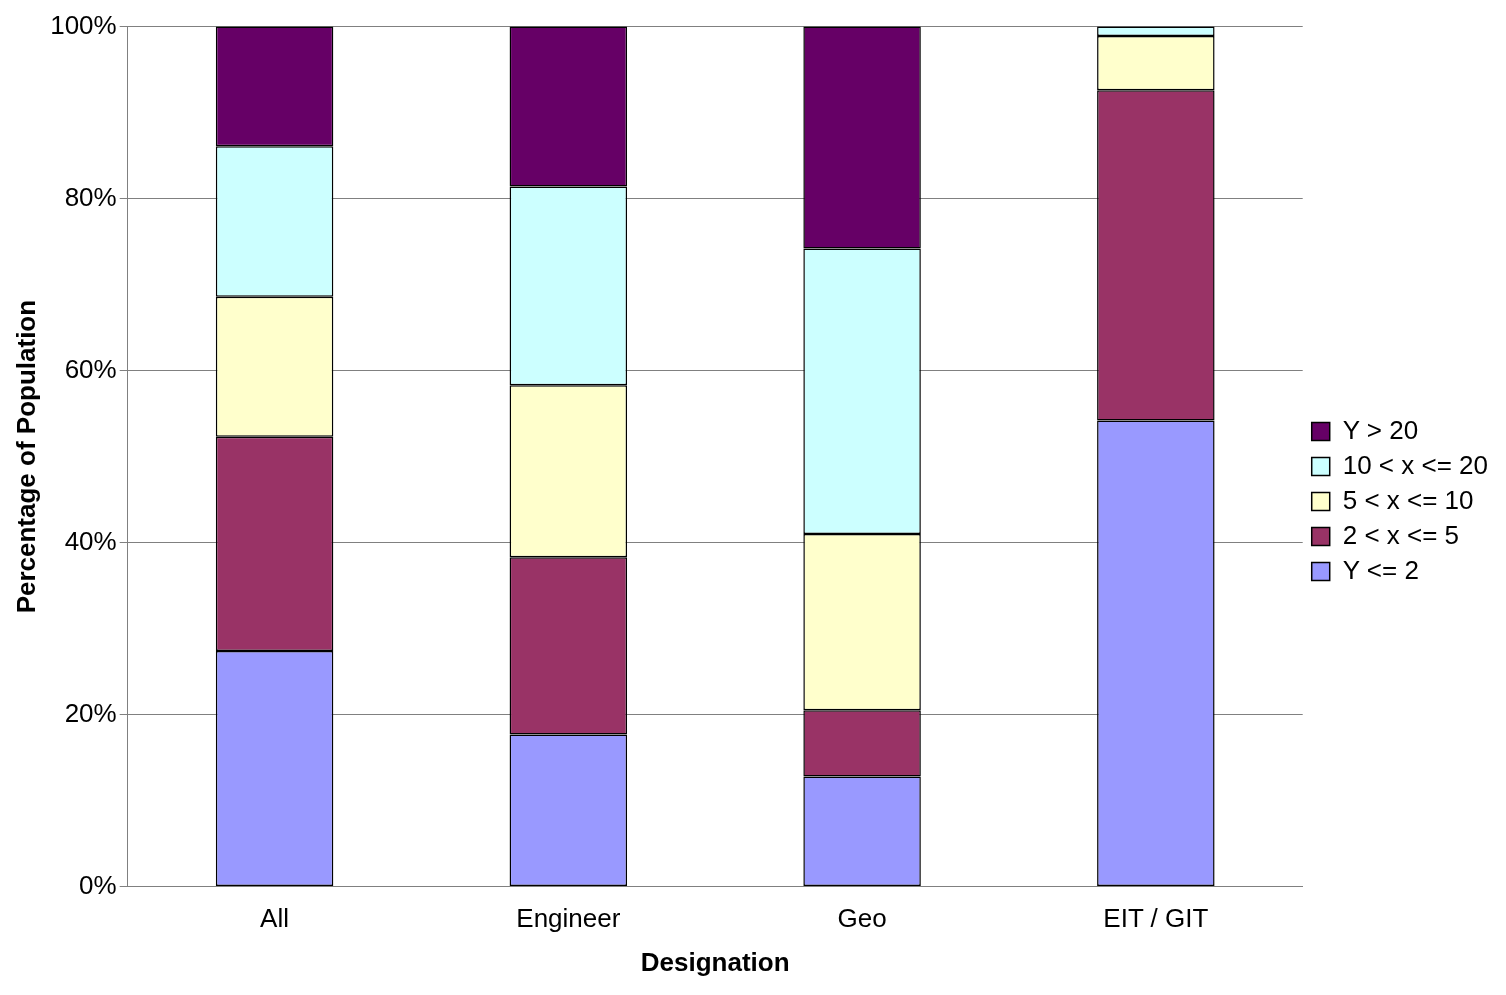 This screenshot has height=995, width=1506. Describe the element at coordinates (90, 196) in the screenshot. I see `y-tick-label: 80%` at that location.